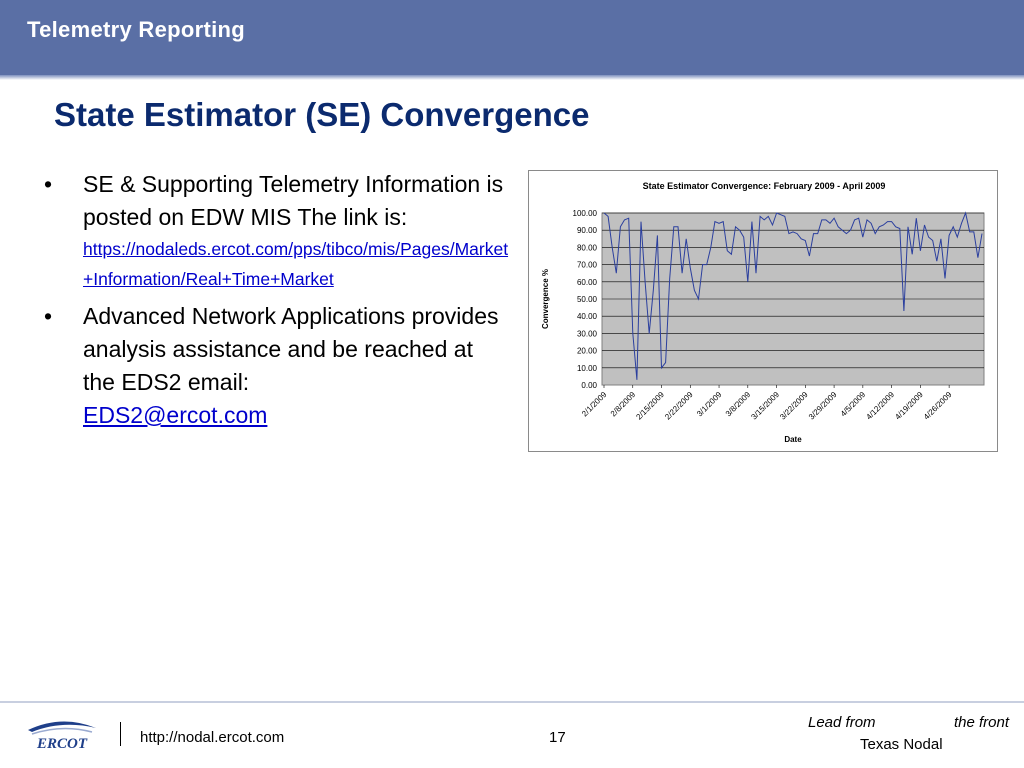 The image size is (1024, 768). What do you see at coordinates (585, 213) in the screenshot?
I see `y-tick-label: 100.00` at bounding box center [585, 213].